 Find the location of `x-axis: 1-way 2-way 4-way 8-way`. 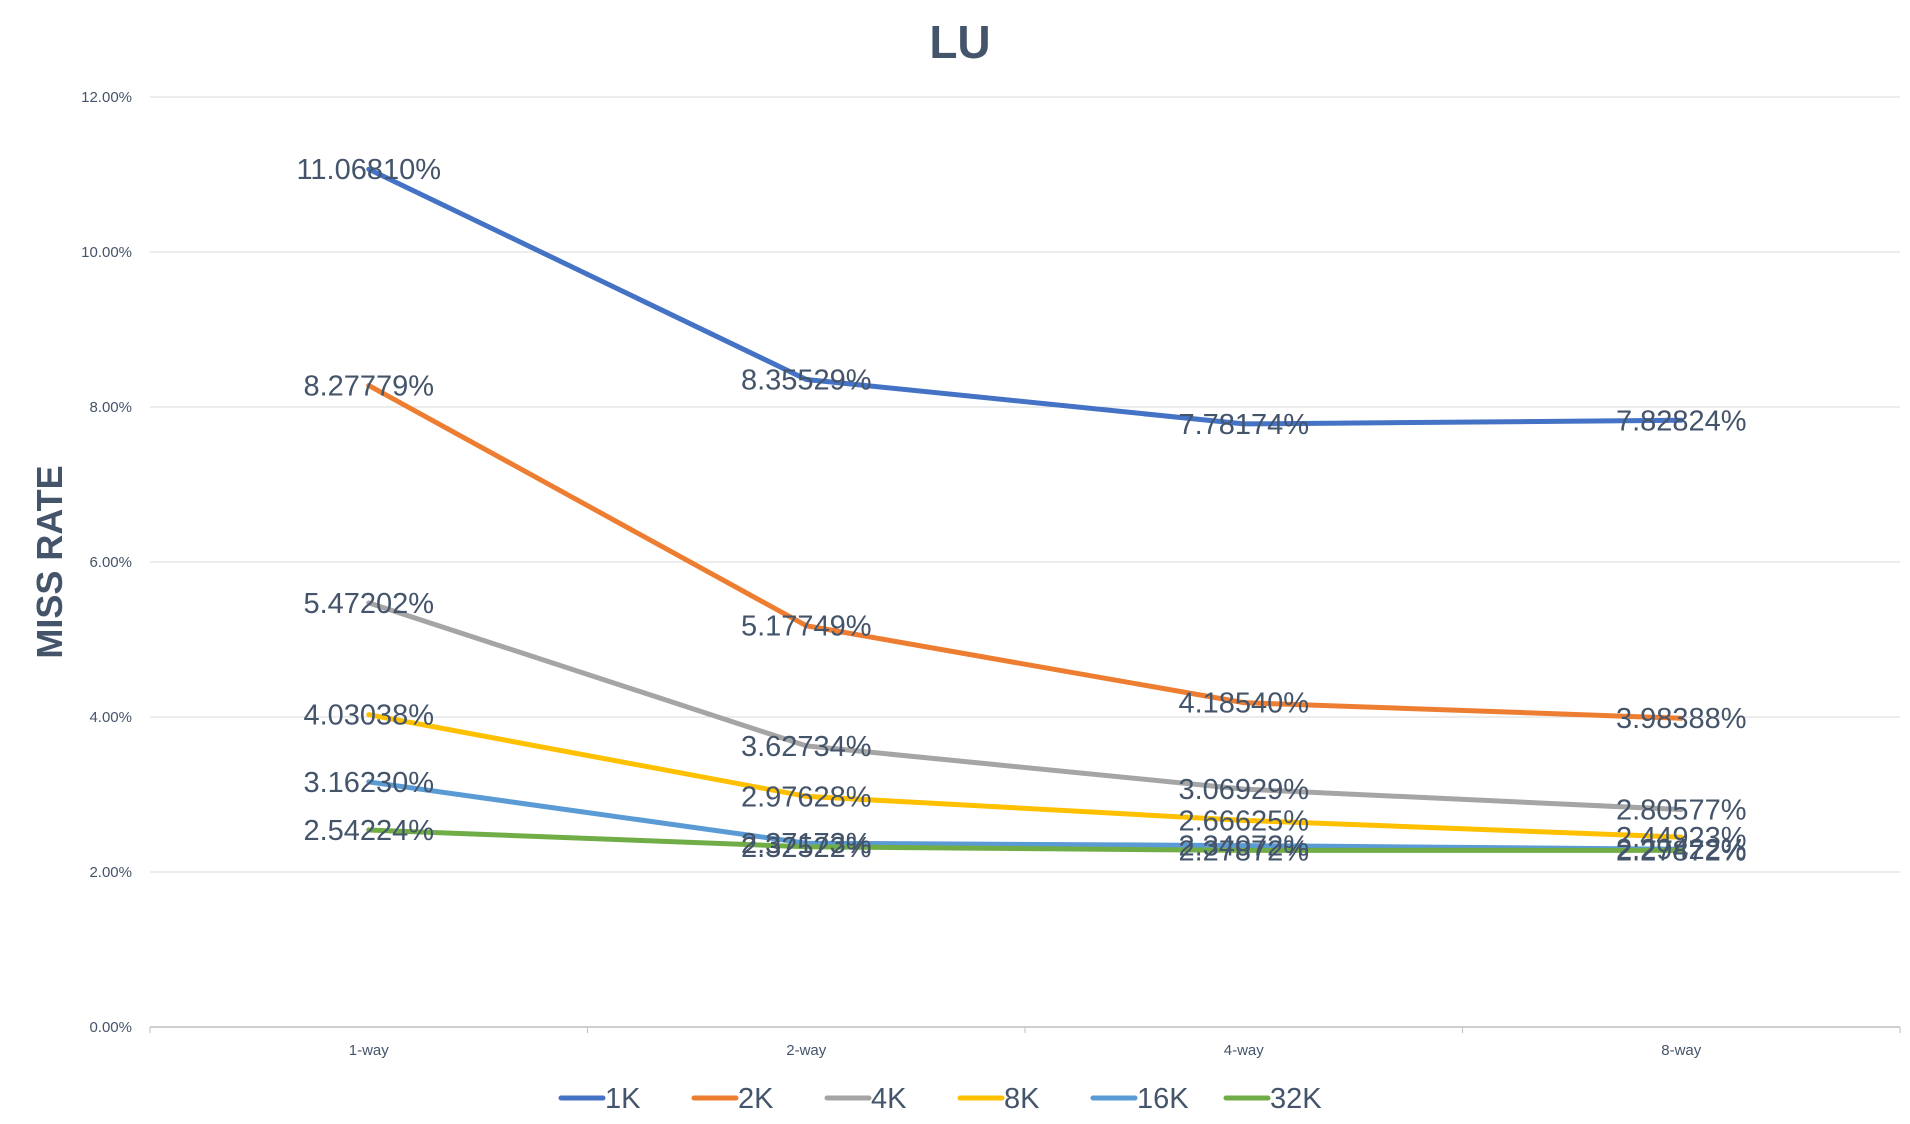

x-axis: 1-way 2-way 4-way 8-way is located at coordinates (1025, 1043).